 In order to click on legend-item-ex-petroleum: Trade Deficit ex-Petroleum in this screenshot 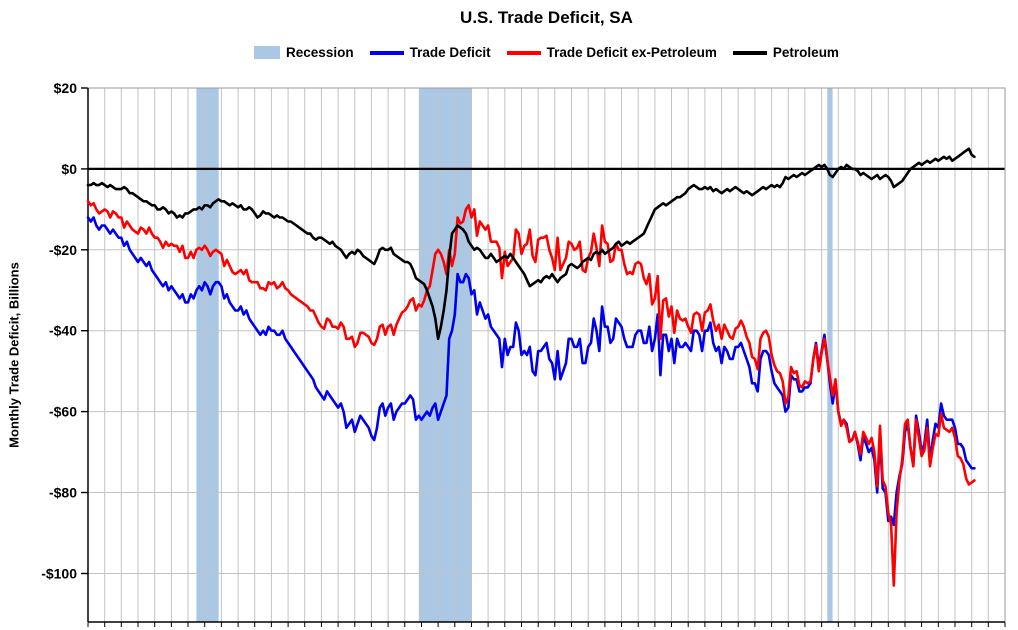, I will do `click(611, 52)`.